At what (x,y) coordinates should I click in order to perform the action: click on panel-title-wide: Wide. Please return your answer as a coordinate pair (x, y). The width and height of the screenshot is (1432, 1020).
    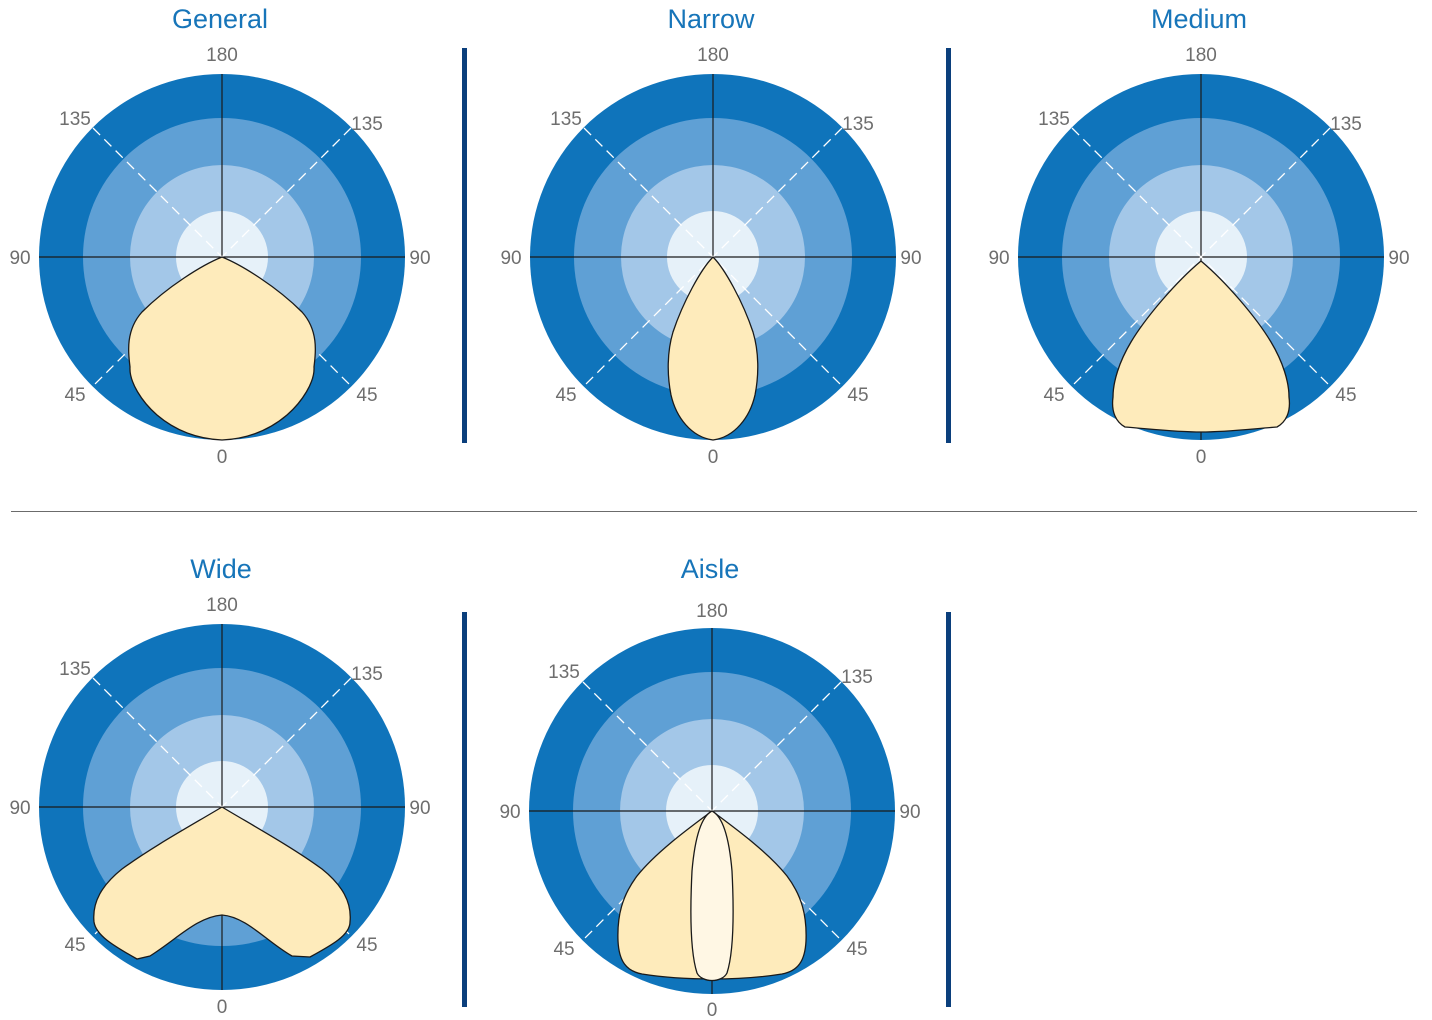
    Looking at the image, I should click on (221, 569).